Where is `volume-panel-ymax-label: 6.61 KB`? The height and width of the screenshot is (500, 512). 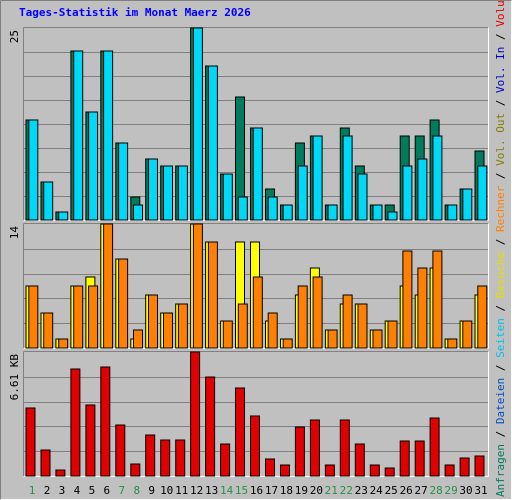 volume-panel-ymax-label: 6.61 KB is located at coordinates (14, 377).